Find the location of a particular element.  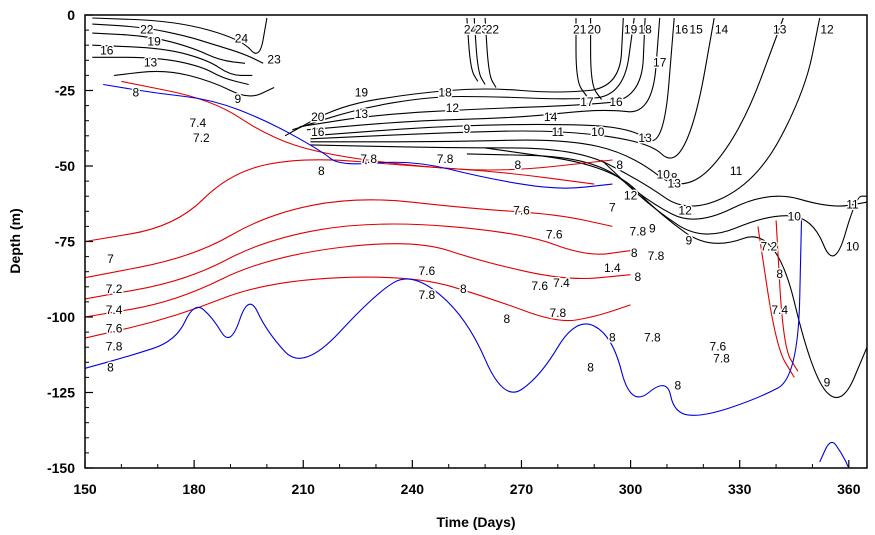

contour-label: 18 is located at coordinates (645, 29).